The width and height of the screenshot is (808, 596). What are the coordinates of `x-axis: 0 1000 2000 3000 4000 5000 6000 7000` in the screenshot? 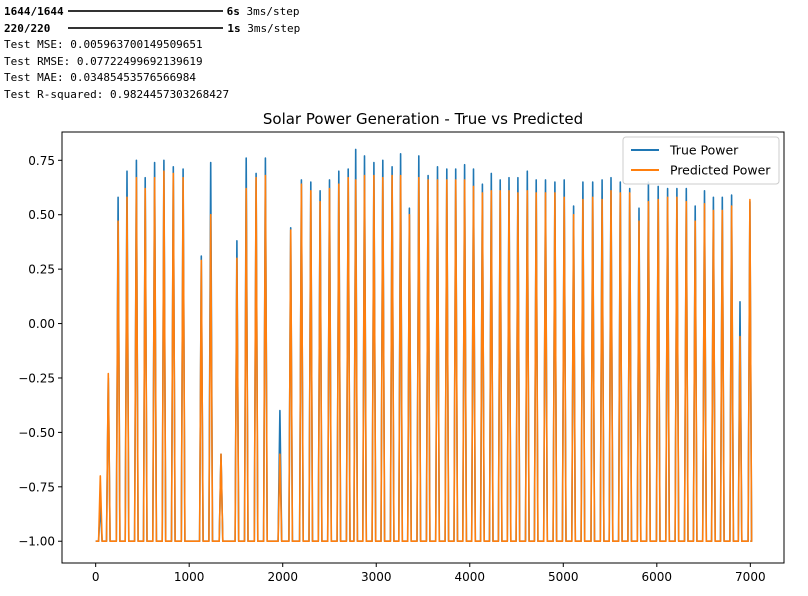 It's located at (429, 573).